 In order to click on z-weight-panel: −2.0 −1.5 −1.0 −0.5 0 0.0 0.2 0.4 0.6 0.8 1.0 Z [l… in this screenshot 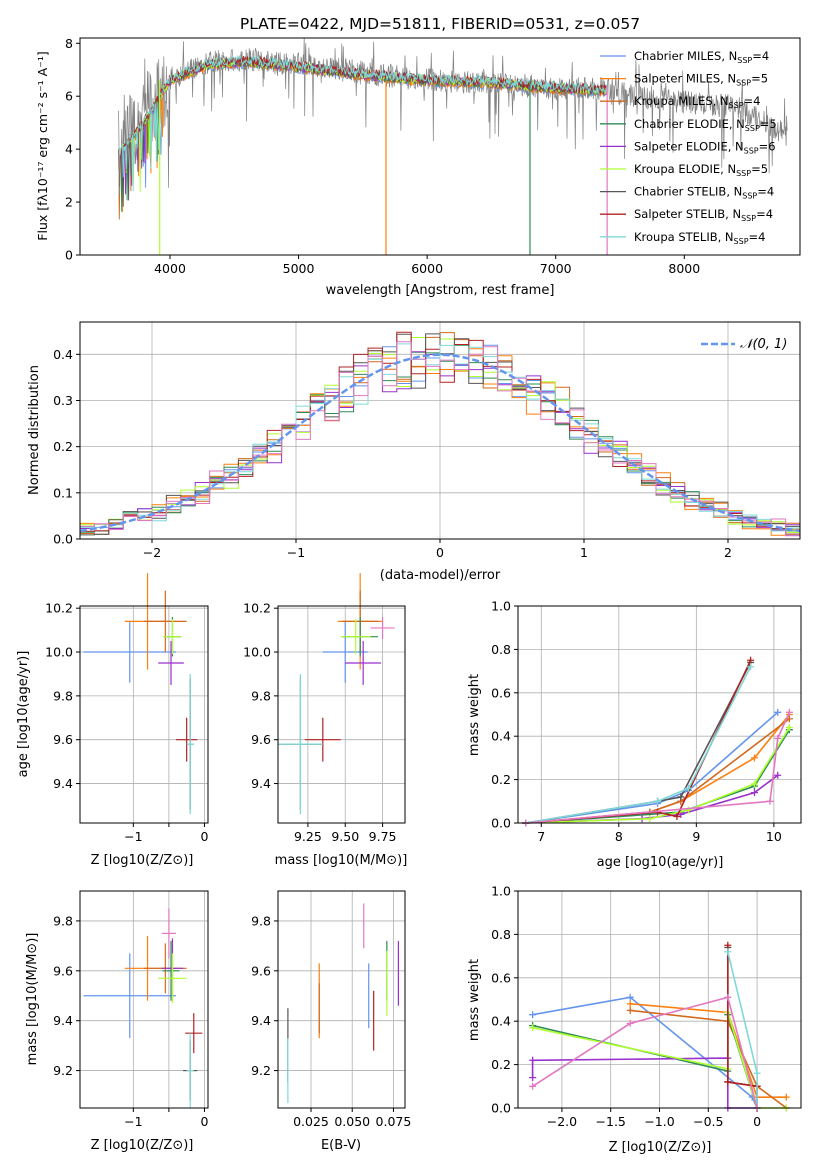, I will do `click(634, 1019)`.